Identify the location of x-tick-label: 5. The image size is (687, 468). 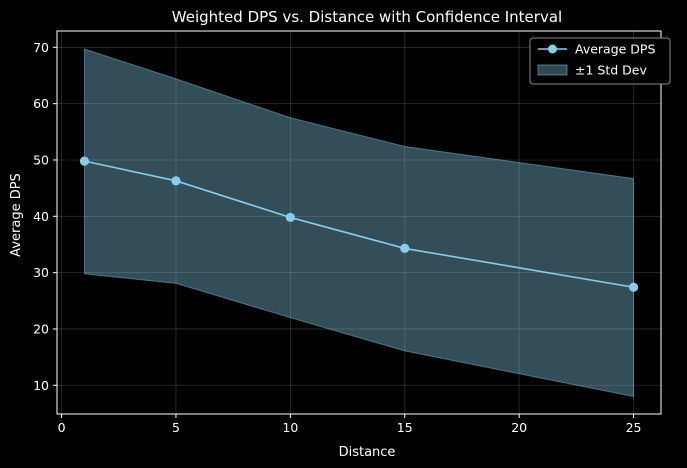
(176, 427).